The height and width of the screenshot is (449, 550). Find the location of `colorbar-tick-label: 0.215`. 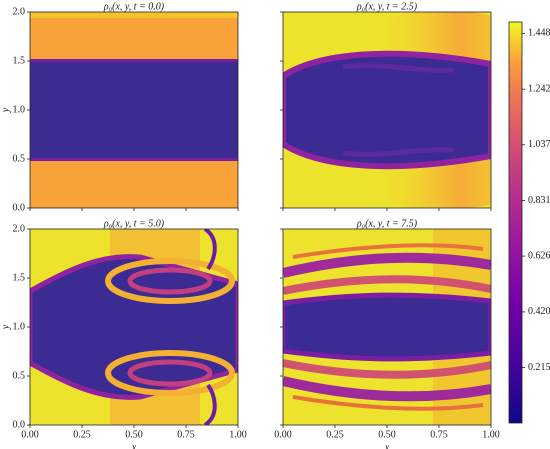

colorbar-tick-label: 0.215 is located at coordinates (539, 367).